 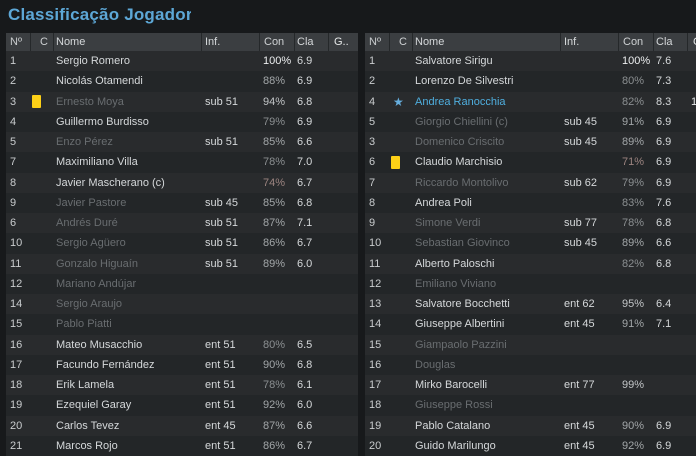 I want to click on player-name: Domenico Criscito, so click(x=460, y=142).